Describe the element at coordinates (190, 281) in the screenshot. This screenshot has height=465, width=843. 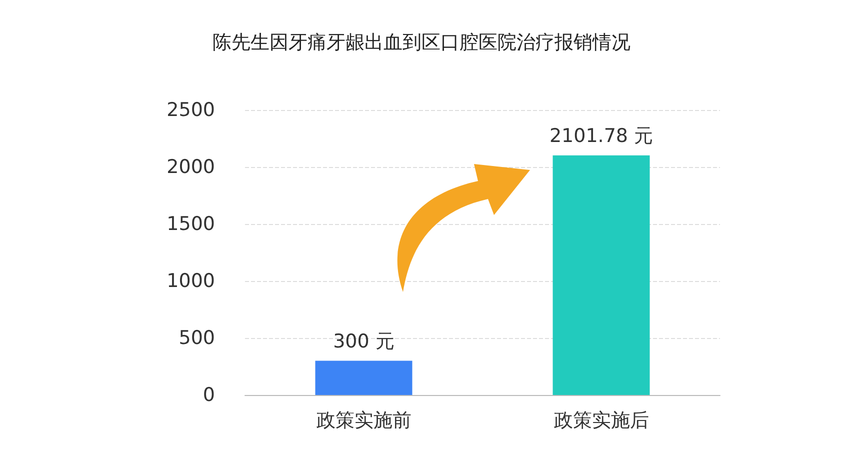
I see `y-tick-label: 1000` at that location.